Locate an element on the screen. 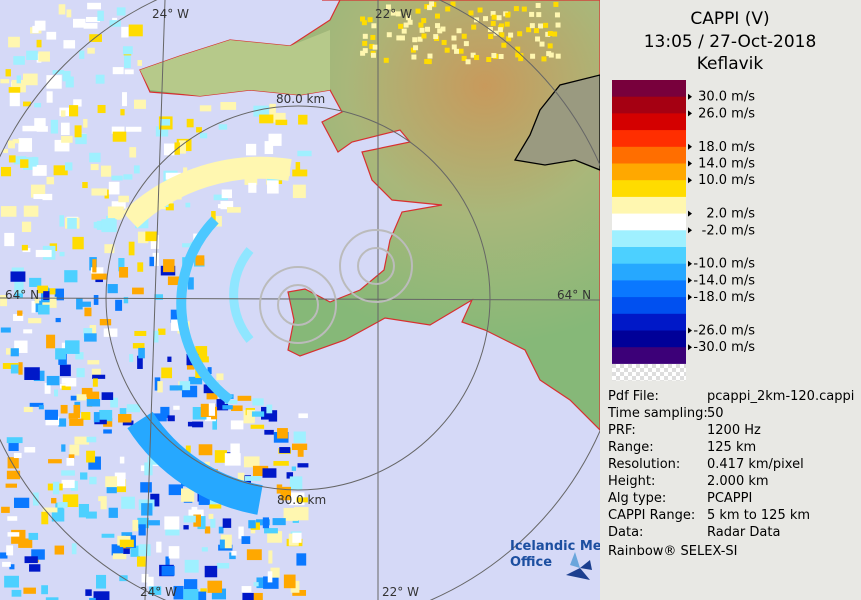 Image resolution: width=861 pixels, height=600 pixels. legend-arrow is located at coordinates (690, 280).